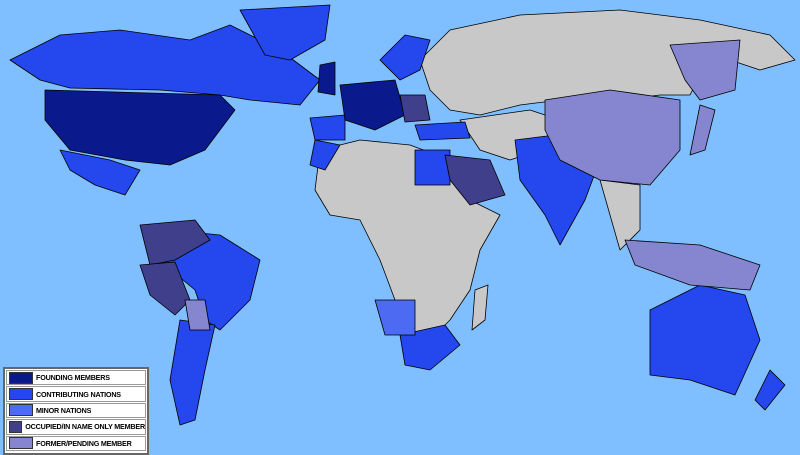  What do you see at coordinates (140, 127) in the screenshot?
I see `region-usa` at bounding box center [140, 127].